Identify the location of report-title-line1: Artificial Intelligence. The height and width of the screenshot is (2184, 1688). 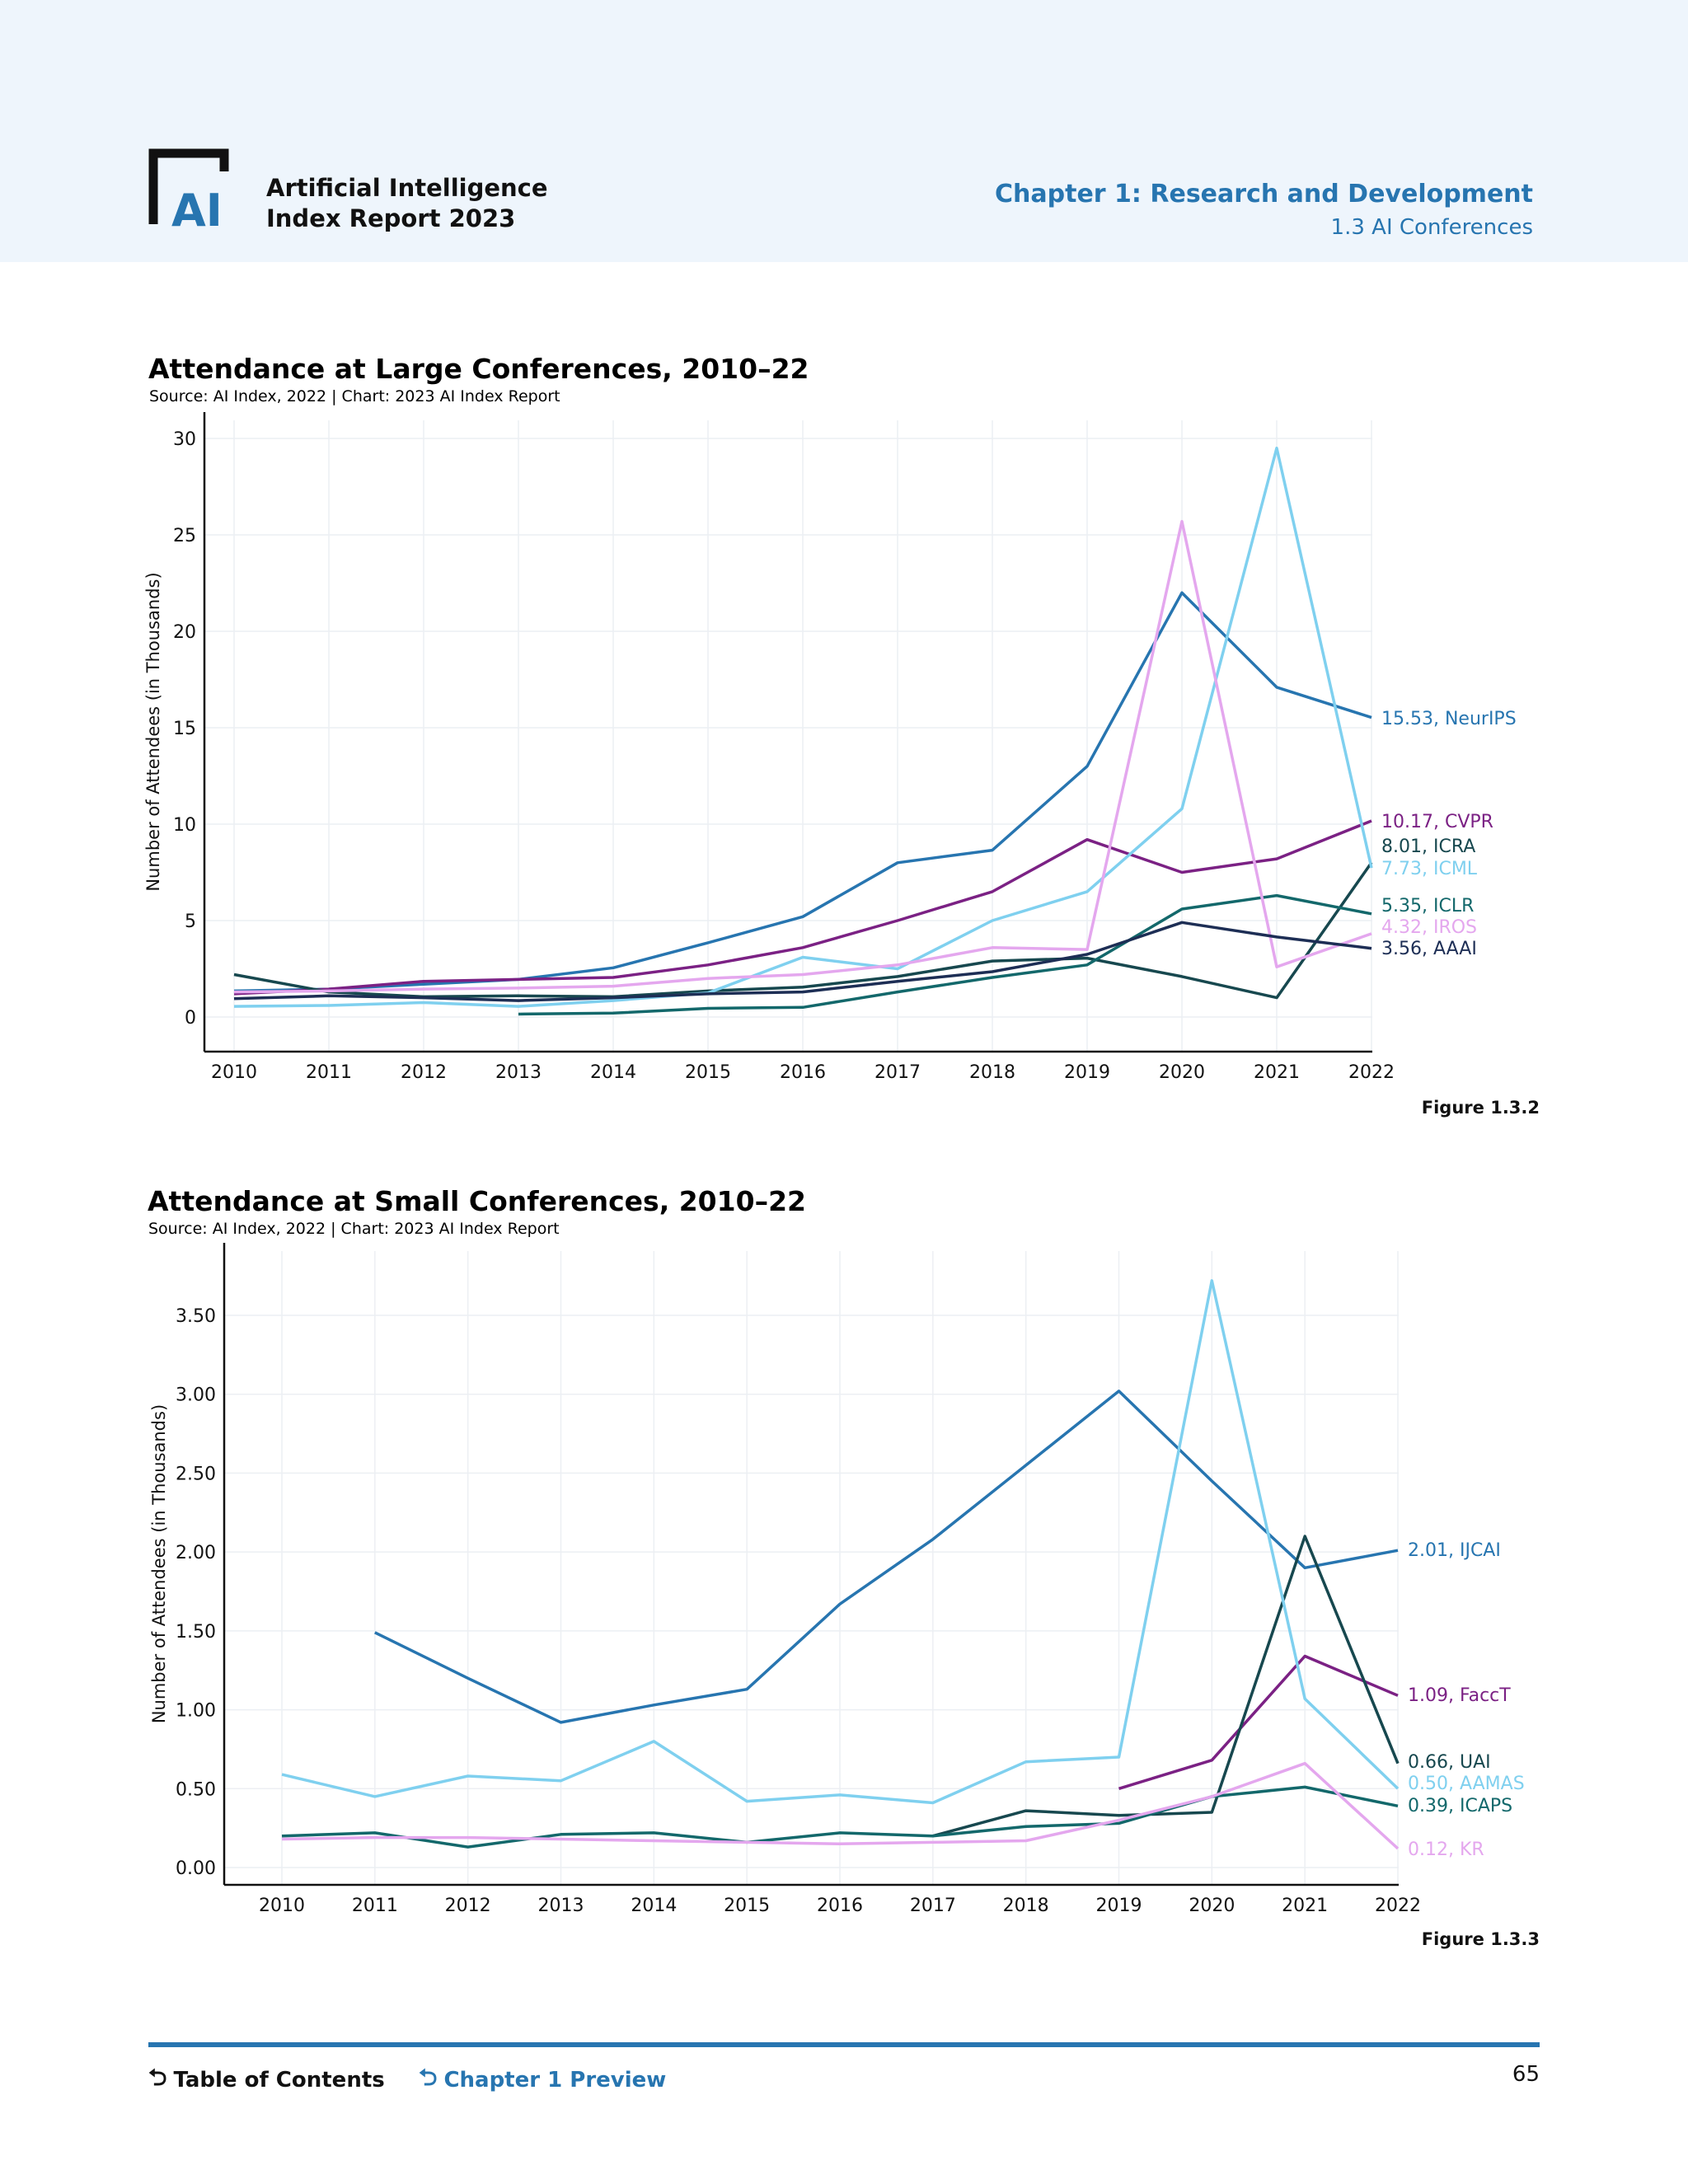
(407, 188).